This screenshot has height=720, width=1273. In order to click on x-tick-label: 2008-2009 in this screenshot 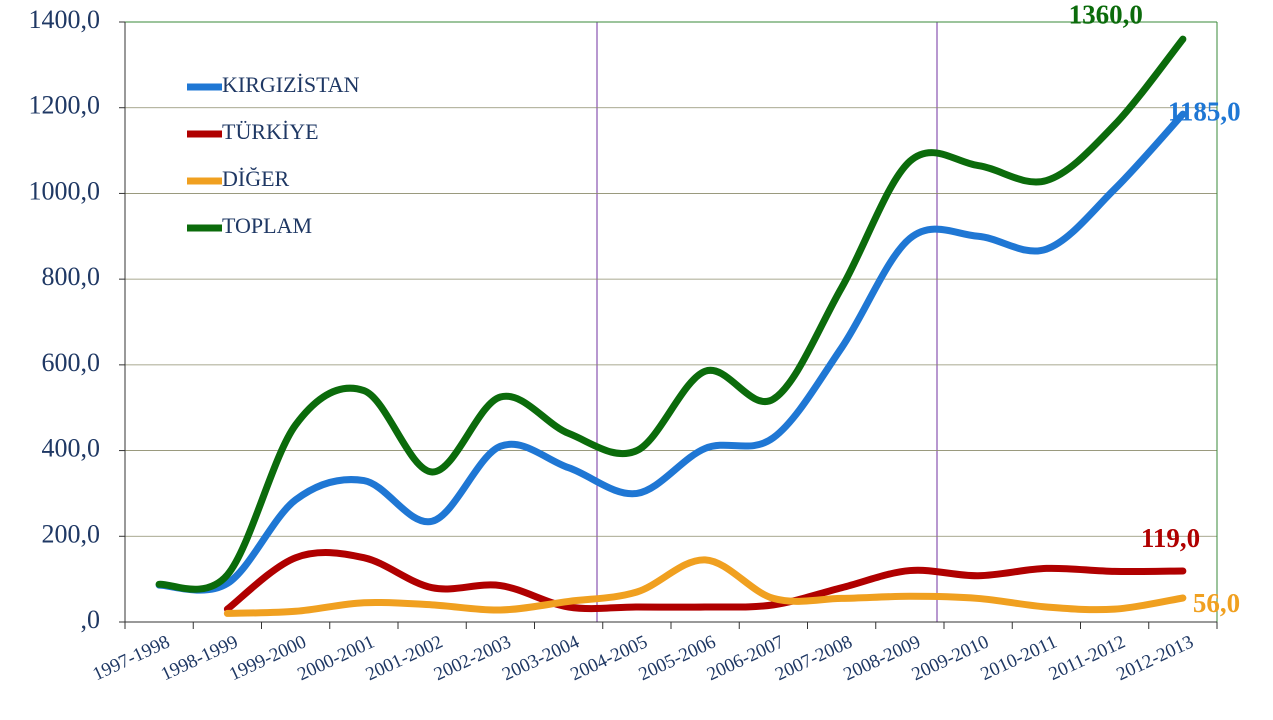, I will do `click(881, 658)`.